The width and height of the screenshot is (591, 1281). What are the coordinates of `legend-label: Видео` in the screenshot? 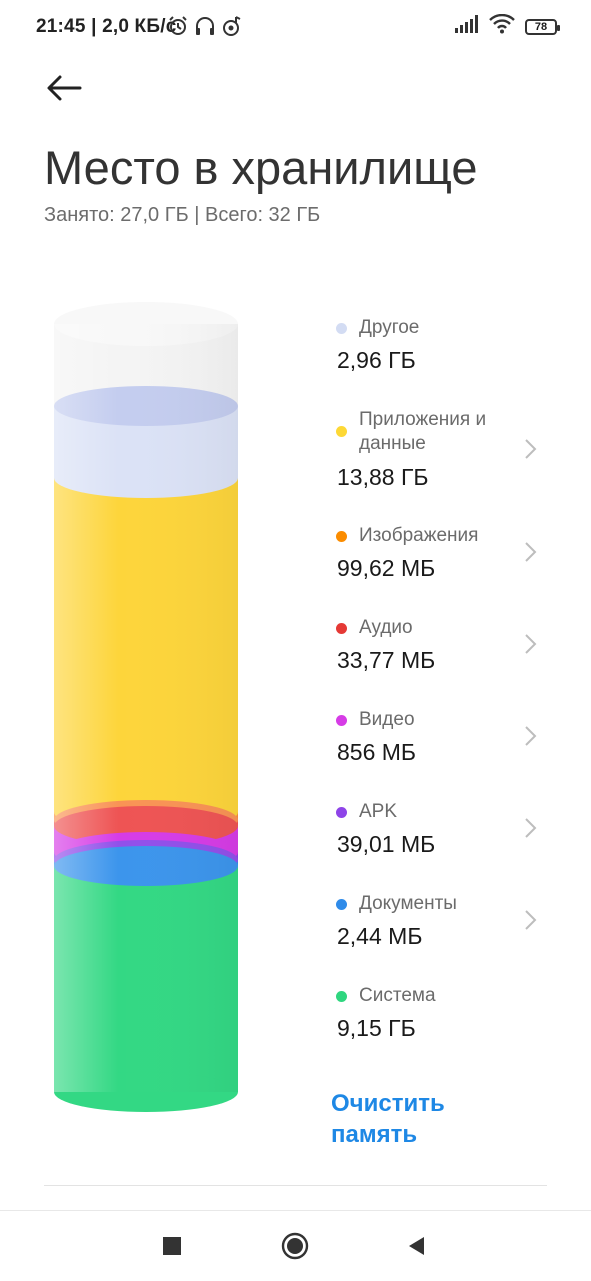 It's located at (387, 719).